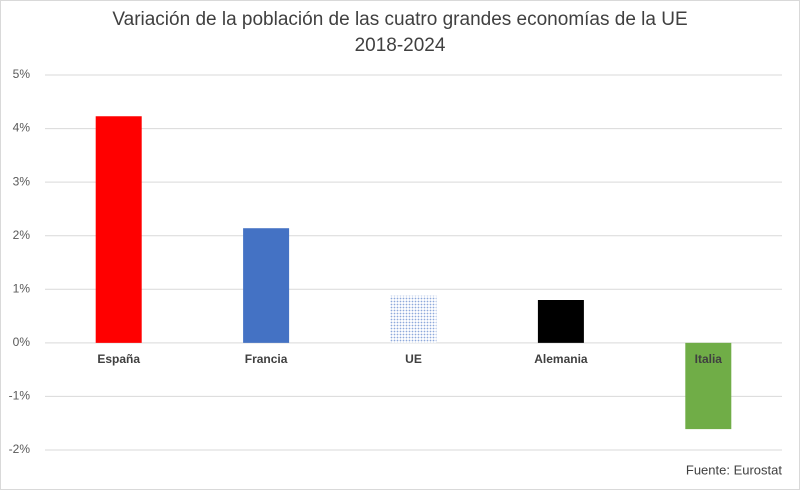  Describe the element at coordinates (561, 359) in the screenshot. I see `x-tick-label: Alemania` at that location.